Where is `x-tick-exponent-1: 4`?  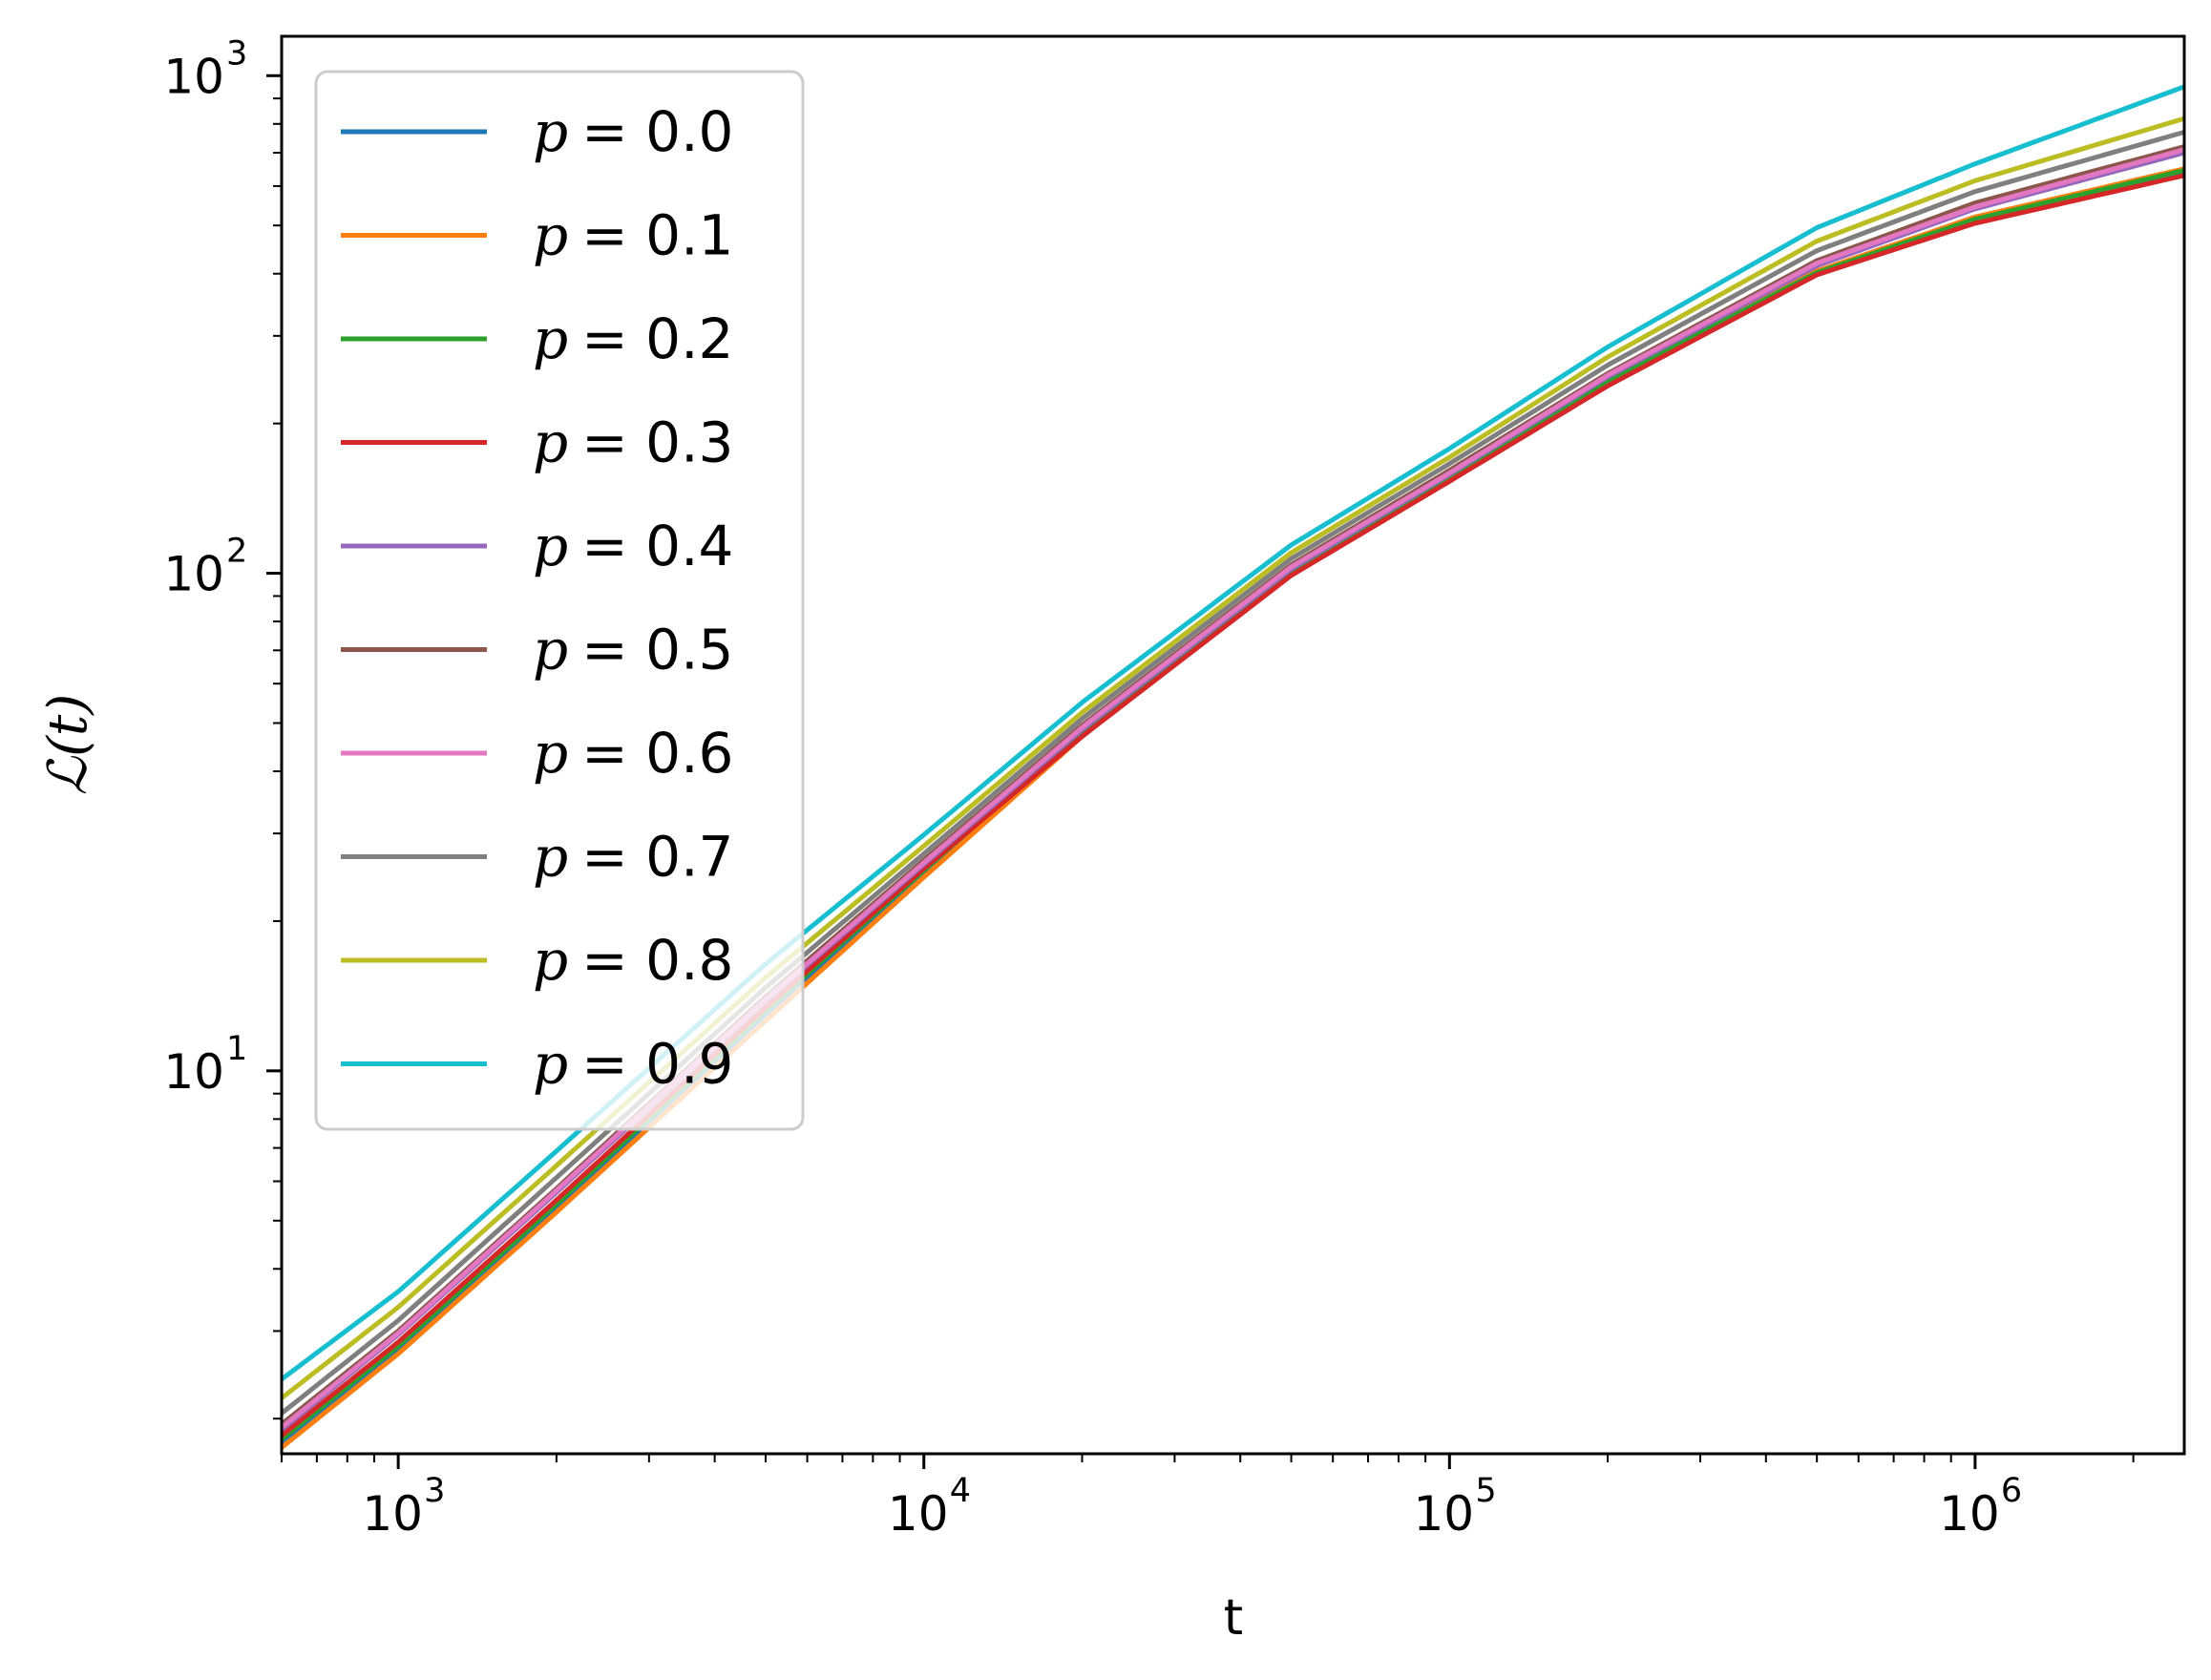
x-tick-exponent-1: 4 is located at coordinates (960, 1491).